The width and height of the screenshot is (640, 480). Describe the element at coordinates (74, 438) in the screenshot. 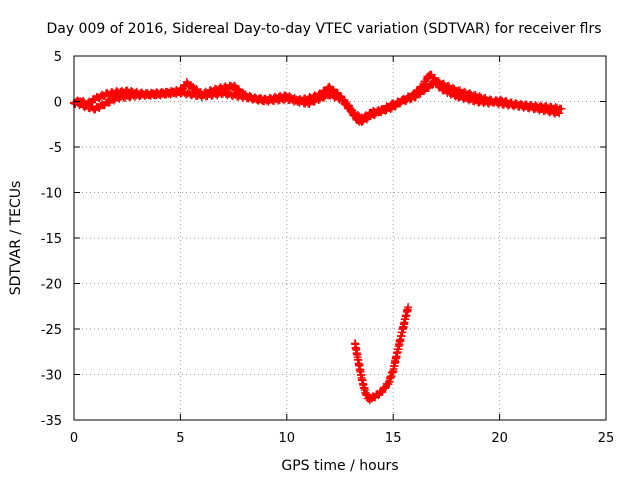

I see `x-tick-label: 0` at that location.